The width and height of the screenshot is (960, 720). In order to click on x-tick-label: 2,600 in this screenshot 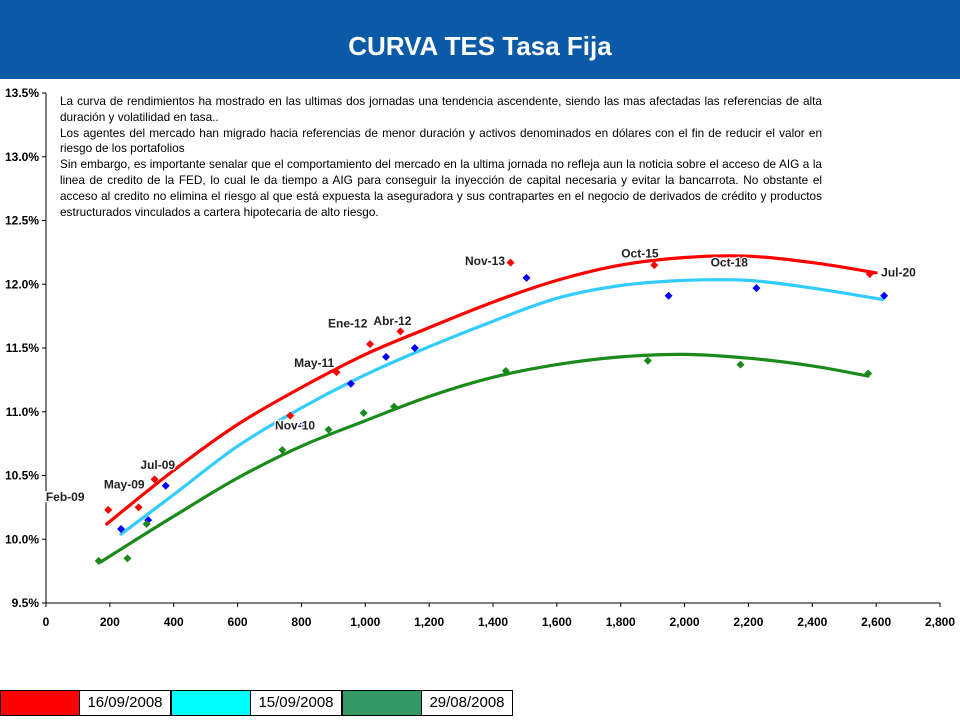, I will do `click(876, 622)`.